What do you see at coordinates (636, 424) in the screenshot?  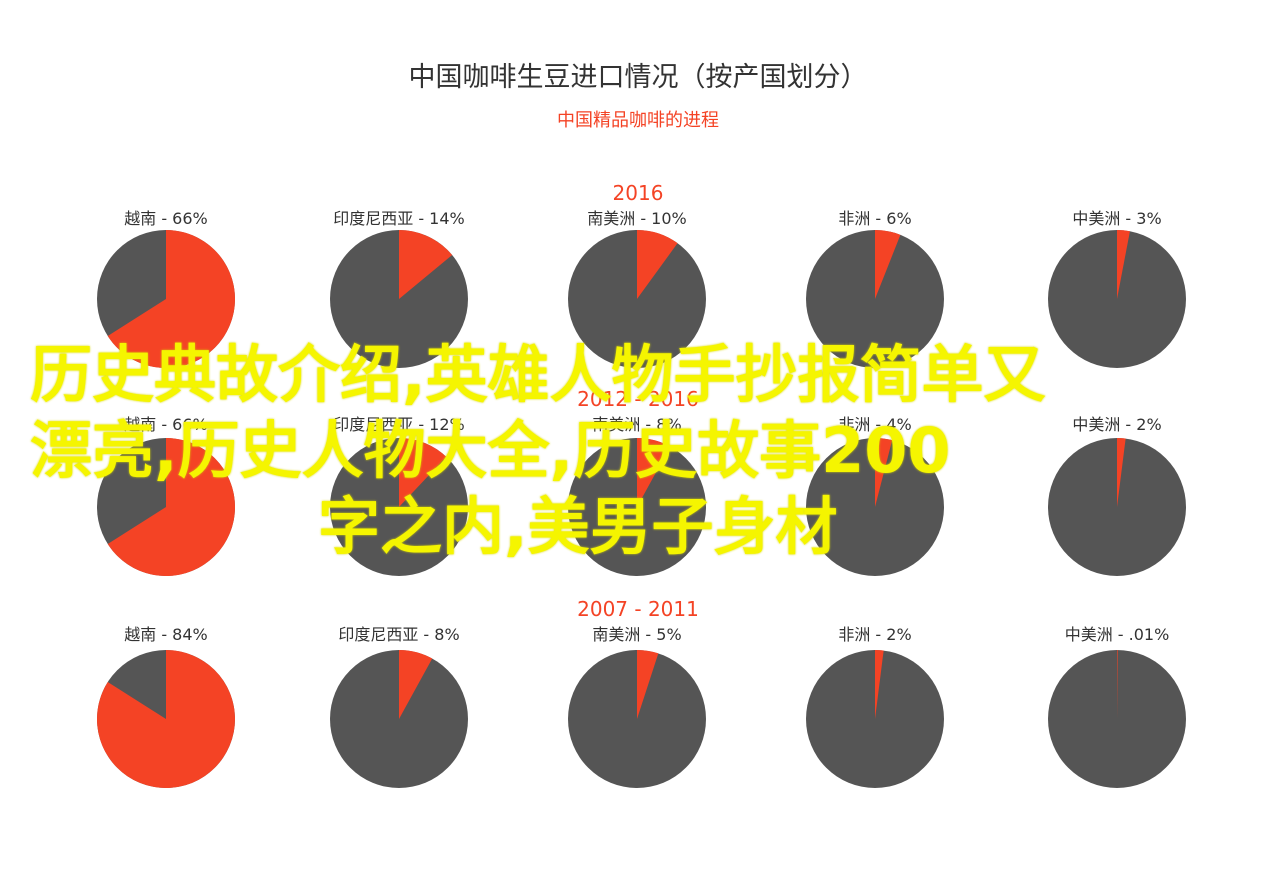 I see `pie-label: 南美洲 - 8%` at bounding box center [636, 424].